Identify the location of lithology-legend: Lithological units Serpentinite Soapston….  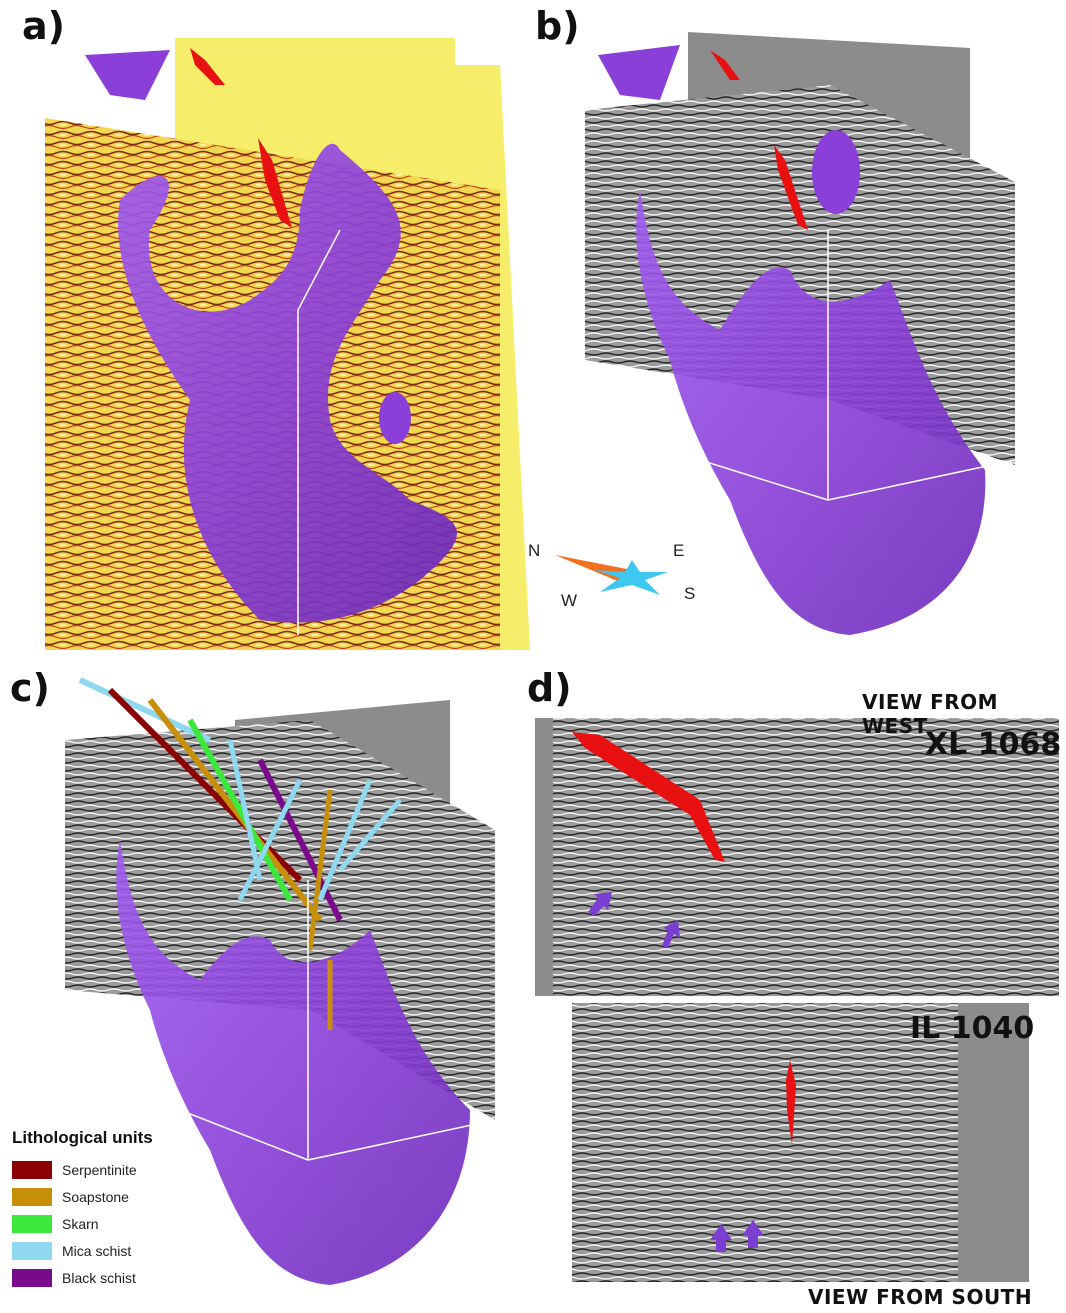
(107, 1209).